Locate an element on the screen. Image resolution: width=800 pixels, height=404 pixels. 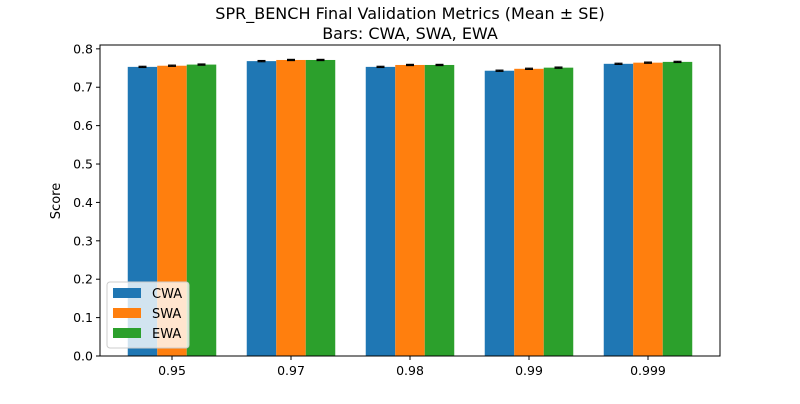
bar-ewa-0.99 is located at coordinates (558, 212).